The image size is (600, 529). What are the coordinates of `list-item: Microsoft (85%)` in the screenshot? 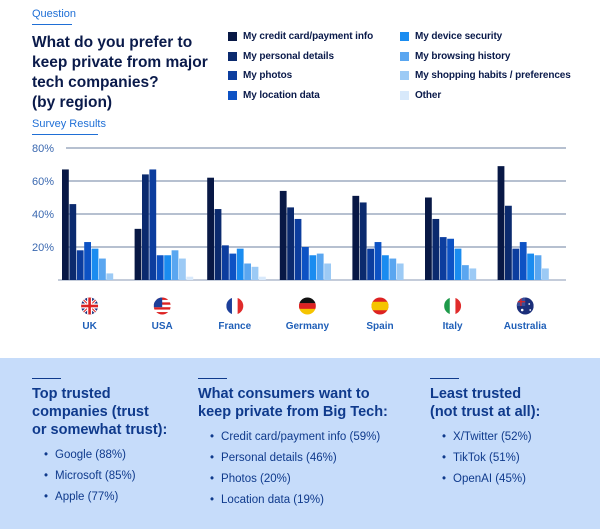 It's located at (117, 476).